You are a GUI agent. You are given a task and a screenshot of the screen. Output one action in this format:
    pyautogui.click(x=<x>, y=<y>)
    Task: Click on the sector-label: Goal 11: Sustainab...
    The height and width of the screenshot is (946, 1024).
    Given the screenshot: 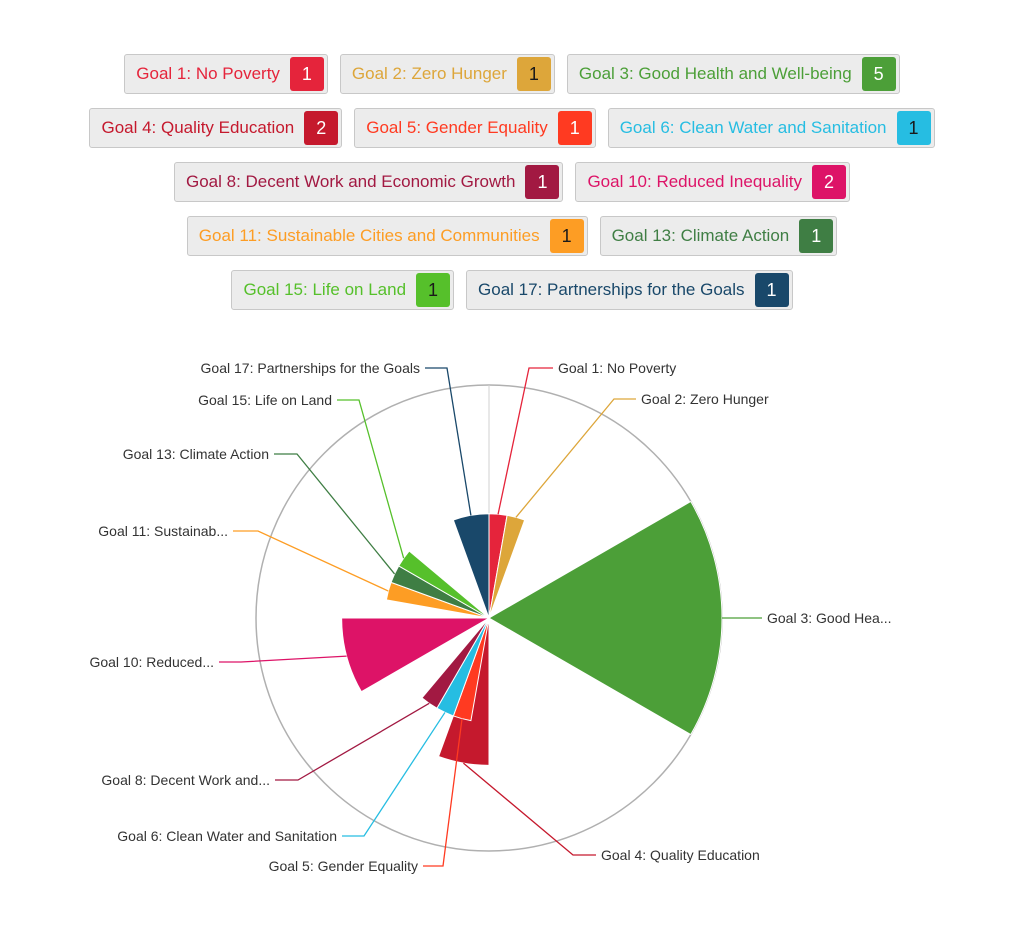 What is the action you would take?
    pyautogui.click(x=163, y=531)
    